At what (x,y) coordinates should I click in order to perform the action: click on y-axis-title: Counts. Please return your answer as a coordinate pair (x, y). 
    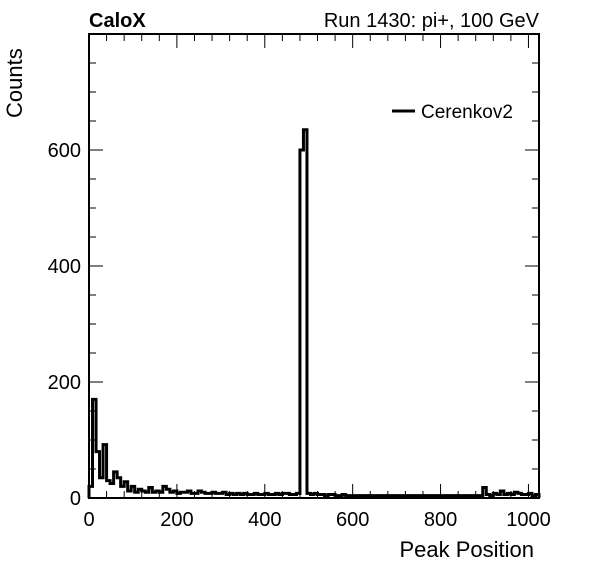
    Looking at the image, I should click on (14, 83).